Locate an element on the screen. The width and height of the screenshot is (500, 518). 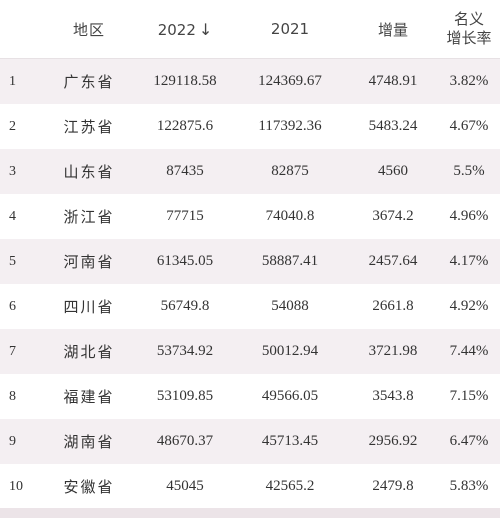
cell-2022: 53109.85 is located at coordinates (185, 396).